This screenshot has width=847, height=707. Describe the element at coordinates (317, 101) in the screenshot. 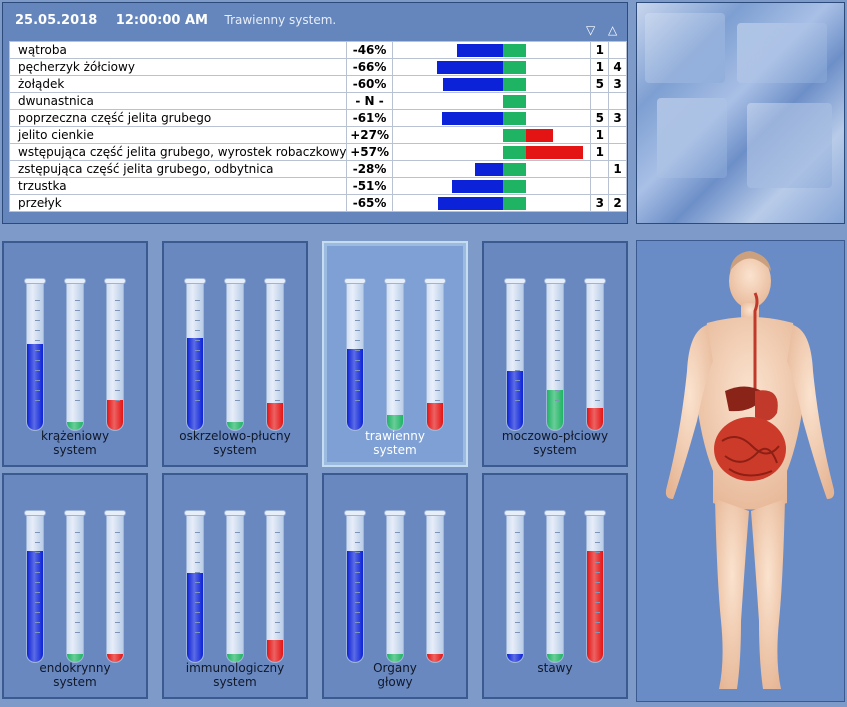

I see `table-row: dwunastnica - N -` at that location.